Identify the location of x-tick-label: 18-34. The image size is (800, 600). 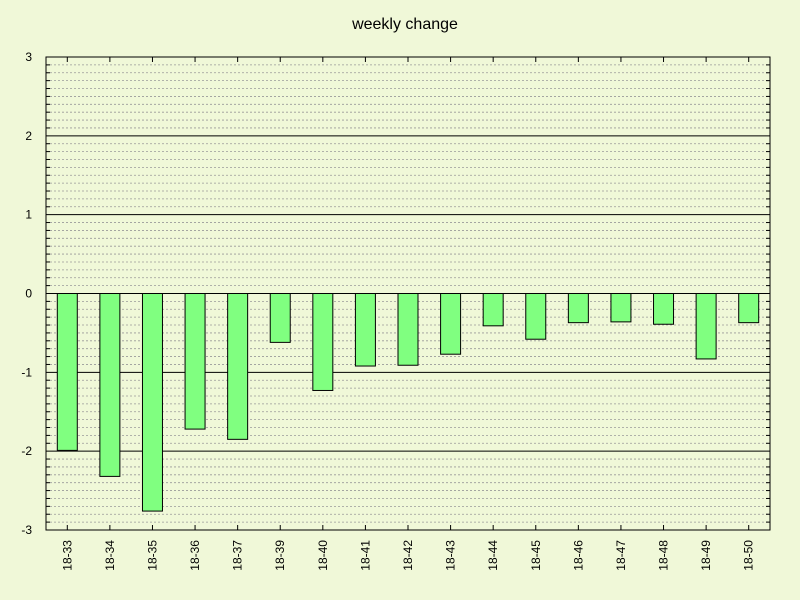
(110, 555).